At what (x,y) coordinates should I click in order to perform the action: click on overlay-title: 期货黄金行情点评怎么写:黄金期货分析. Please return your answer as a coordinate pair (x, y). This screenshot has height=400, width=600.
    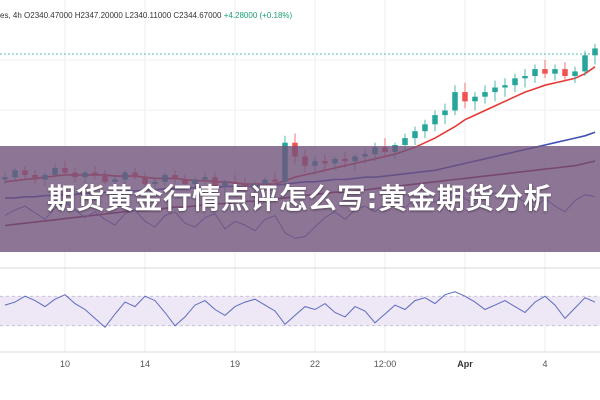
    Looking at the image, I should click on (300, 198).